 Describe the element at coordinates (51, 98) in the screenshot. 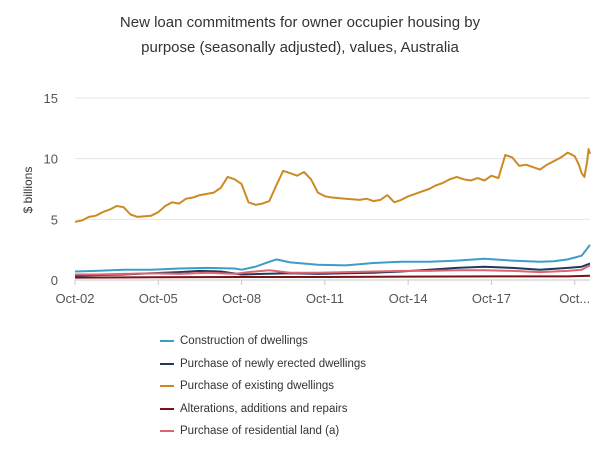

I see `y-tick-label: 15` at that location.